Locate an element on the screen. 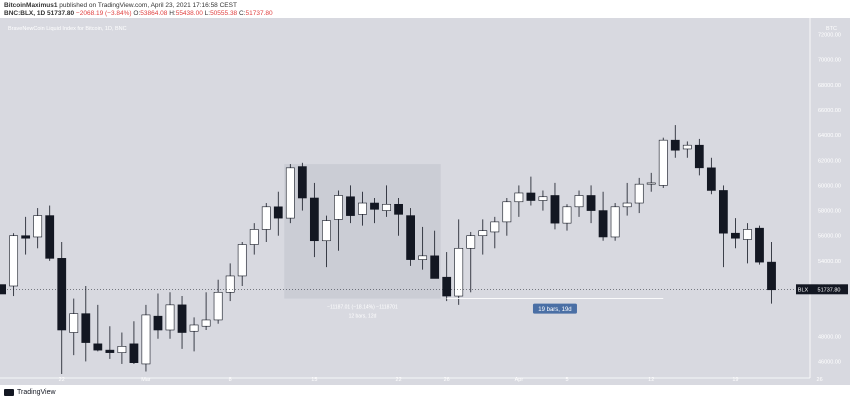 Image resolution: width=850 pixels, height=403 pixels. price-tick-label: 70000.00 is located at coordinates (829, 61).